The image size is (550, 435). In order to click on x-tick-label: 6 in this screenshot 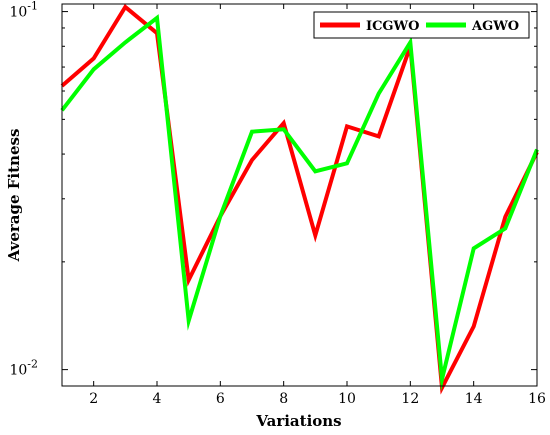, I will do `click(220, 399)`.